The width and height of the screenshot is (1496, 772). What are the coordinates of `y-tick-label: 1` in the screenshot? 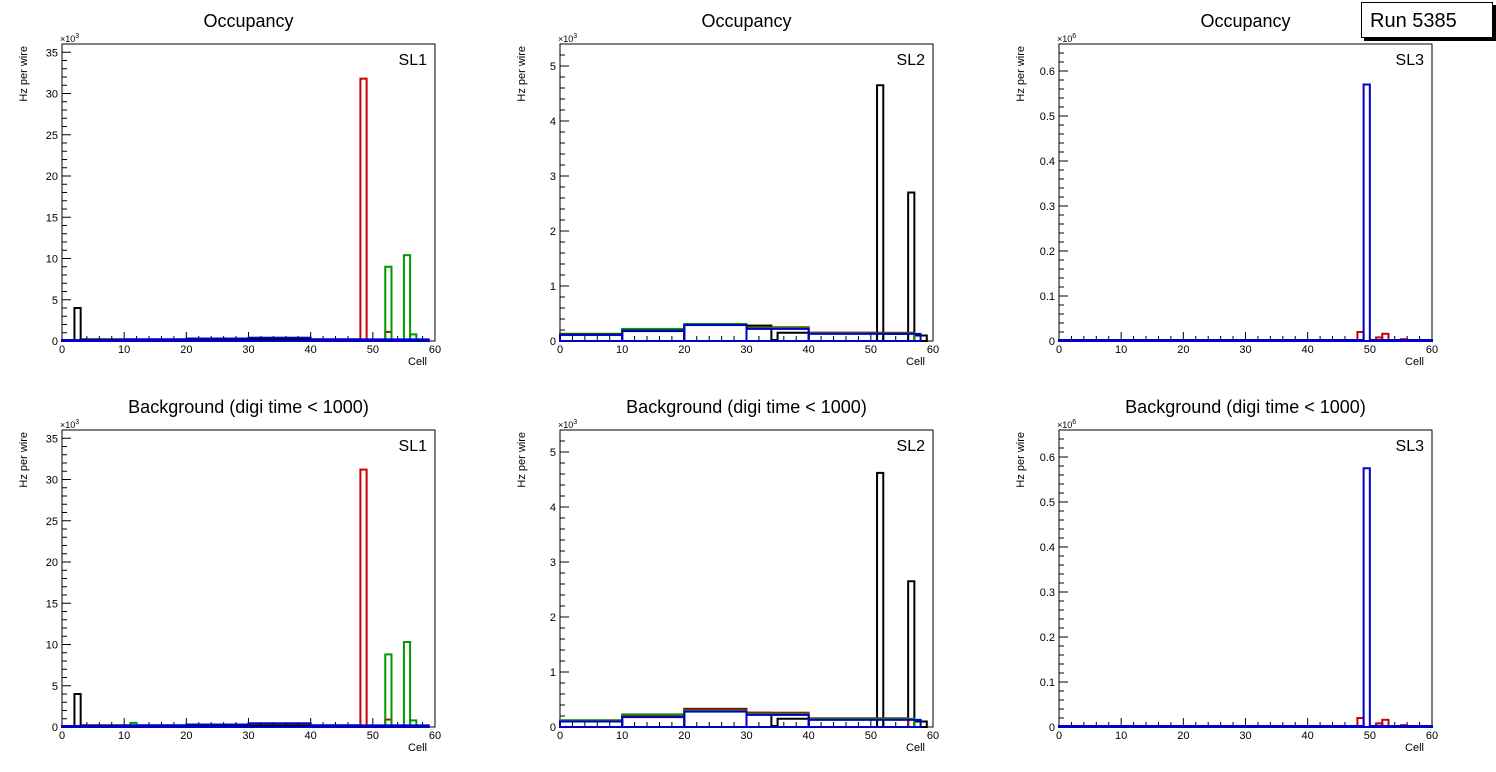 It's located at (553, 287).